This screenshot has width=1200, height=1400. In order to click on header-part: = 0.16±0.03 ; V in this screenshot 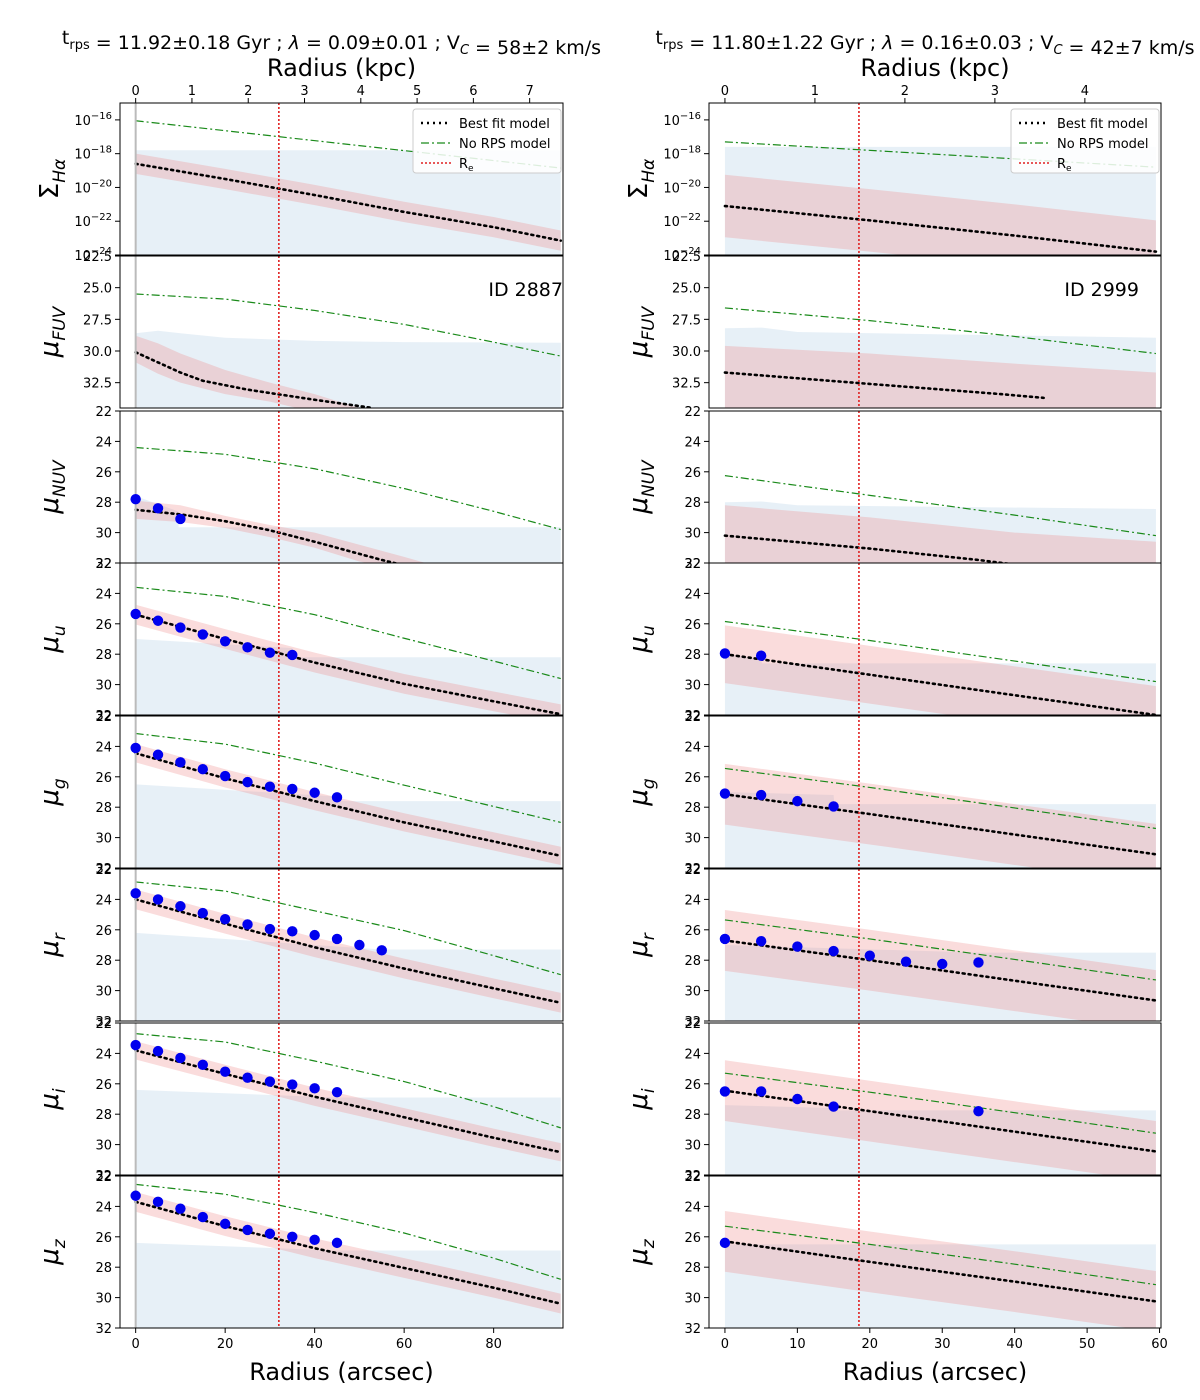, I will do `click(973, 43)`.